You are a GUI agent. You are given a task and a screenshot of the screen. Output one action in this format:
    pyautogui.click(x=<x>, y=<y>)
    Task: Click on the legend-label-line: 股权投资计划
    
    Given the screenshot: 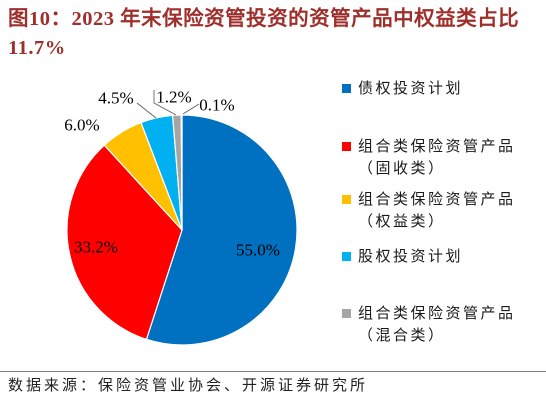 What is the action you would take?
    pyautogui.click(x=411, y=256)
    